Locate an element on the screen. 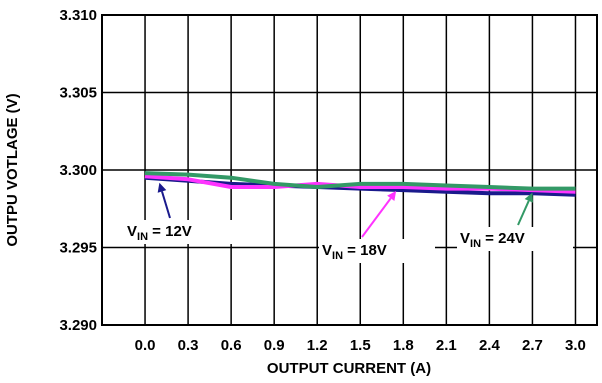 Image resolution: width=602 pixels, height=383 pixels. y-tick-2: 3.300 is located at coordinates (78, 170).